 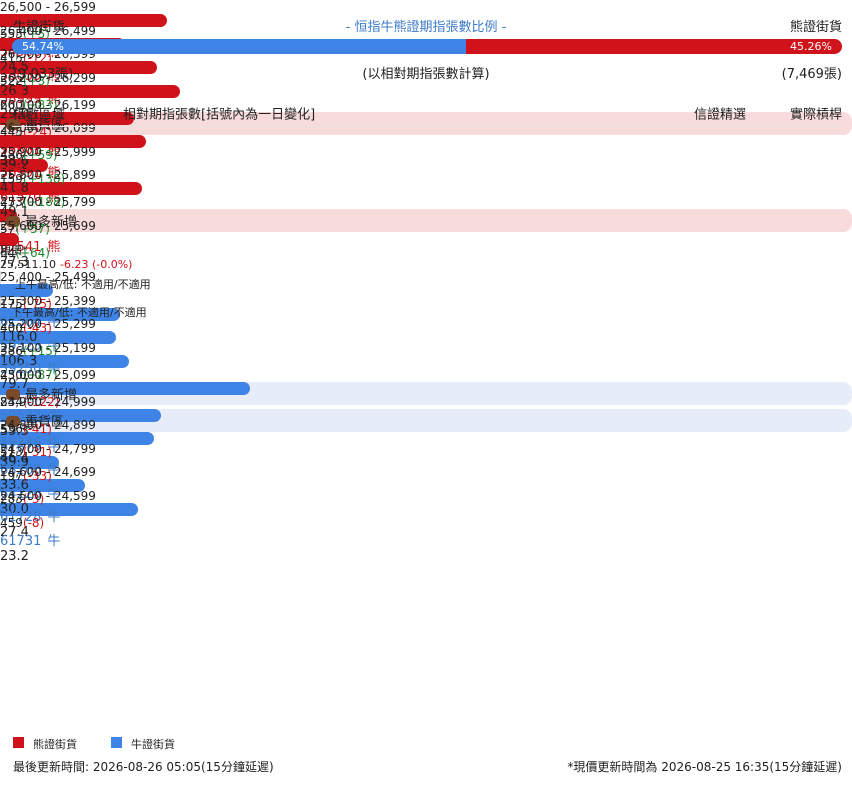 I want to click on row: 24,900 - 24,999 536(-41) 67679 牛 39.9, so click(x=426, y=432).